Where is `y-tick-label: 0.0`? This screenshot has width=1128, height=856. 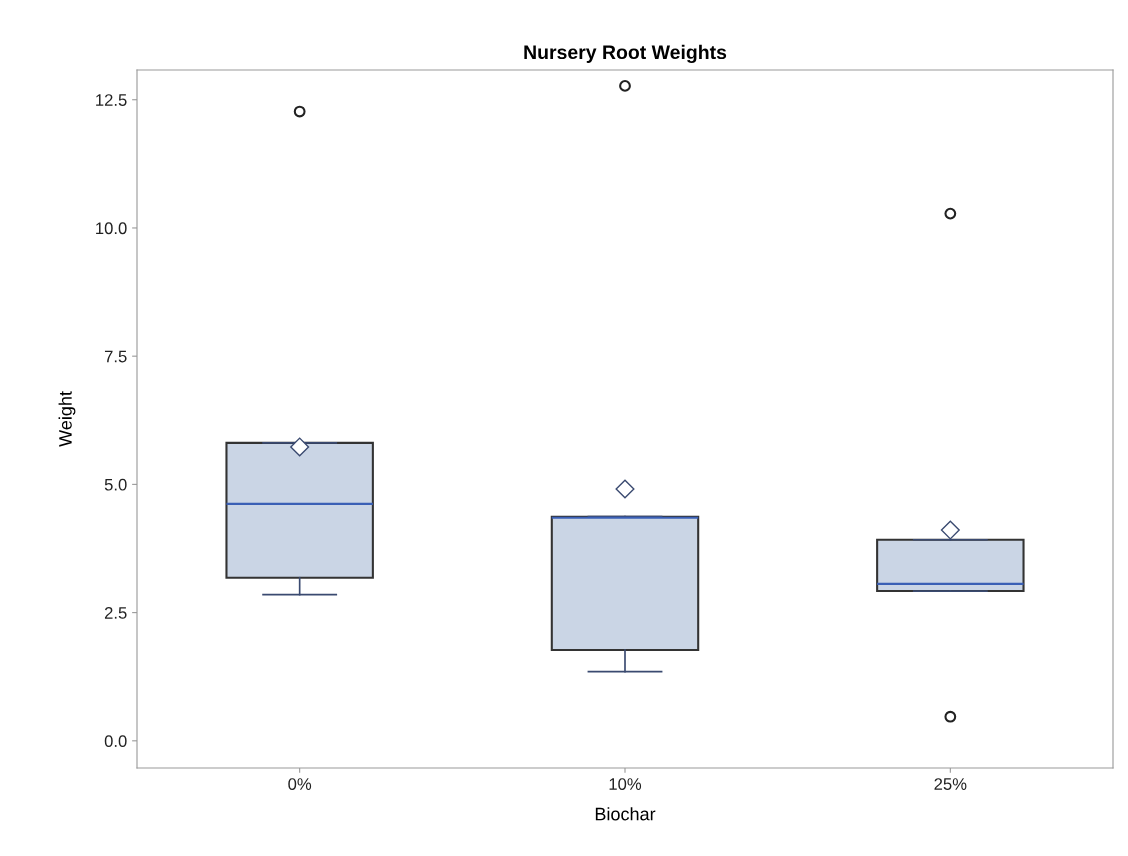
y-tick-label: 0.0 is located at coordinates (115, 741).